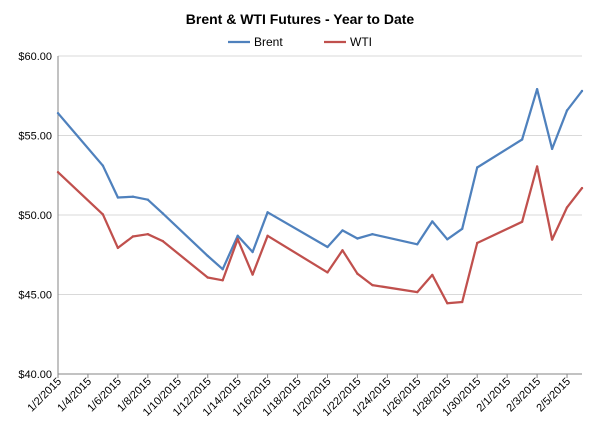 This screenshot has width=600, height=436. What do you see at coordinates (361, 42) in the screenshot?
I see `legend-label-wti: WTI` at bounding box center [361, 42].